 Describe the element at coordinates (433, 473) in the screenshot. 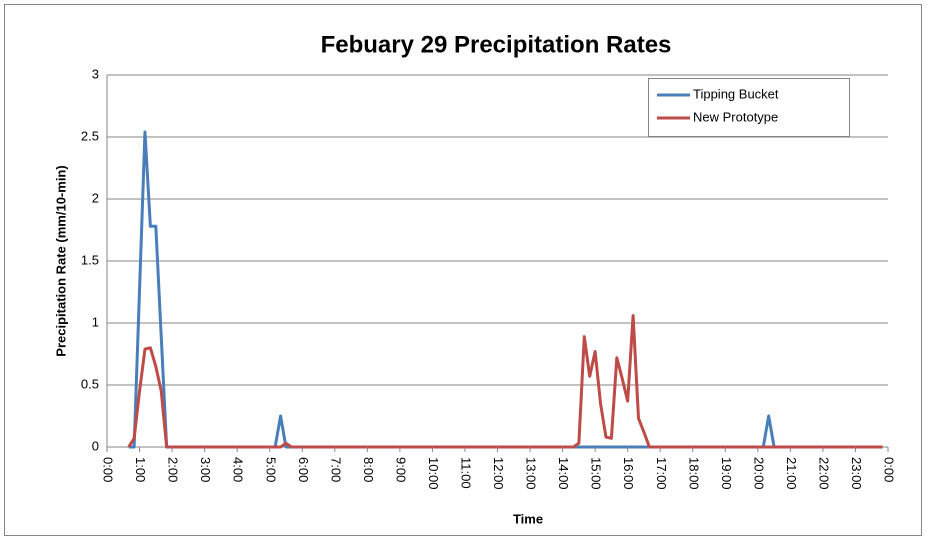

I see `x-tick-label: 10:00` at that location.